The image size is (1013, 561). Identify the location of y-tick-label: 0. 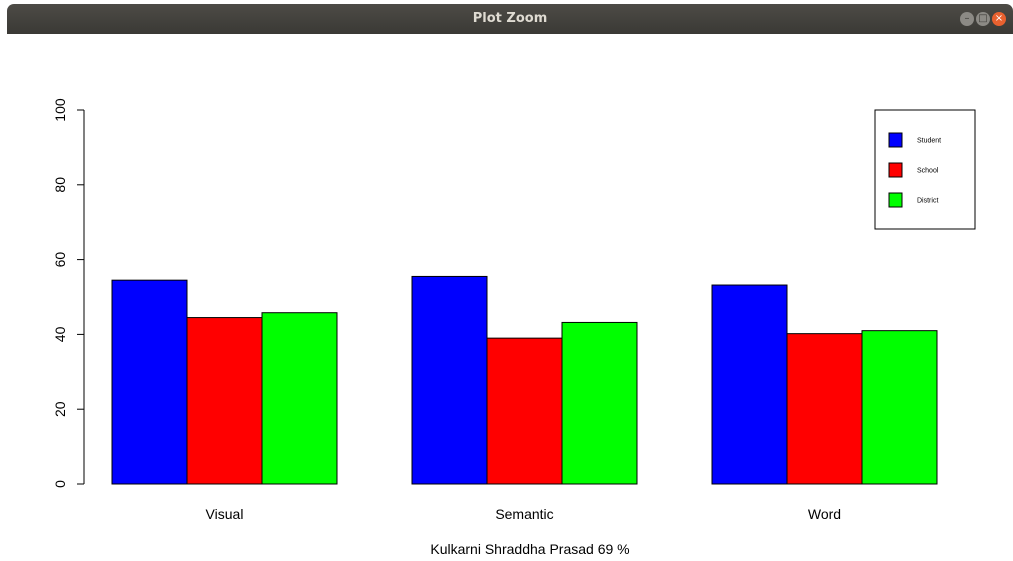
(60, 484).